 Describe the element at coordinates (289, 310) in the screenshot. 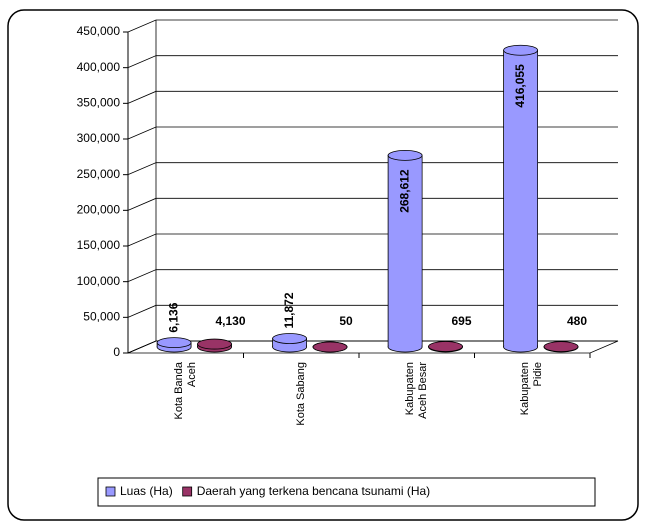

I see `value-label: 11,872` at that location.